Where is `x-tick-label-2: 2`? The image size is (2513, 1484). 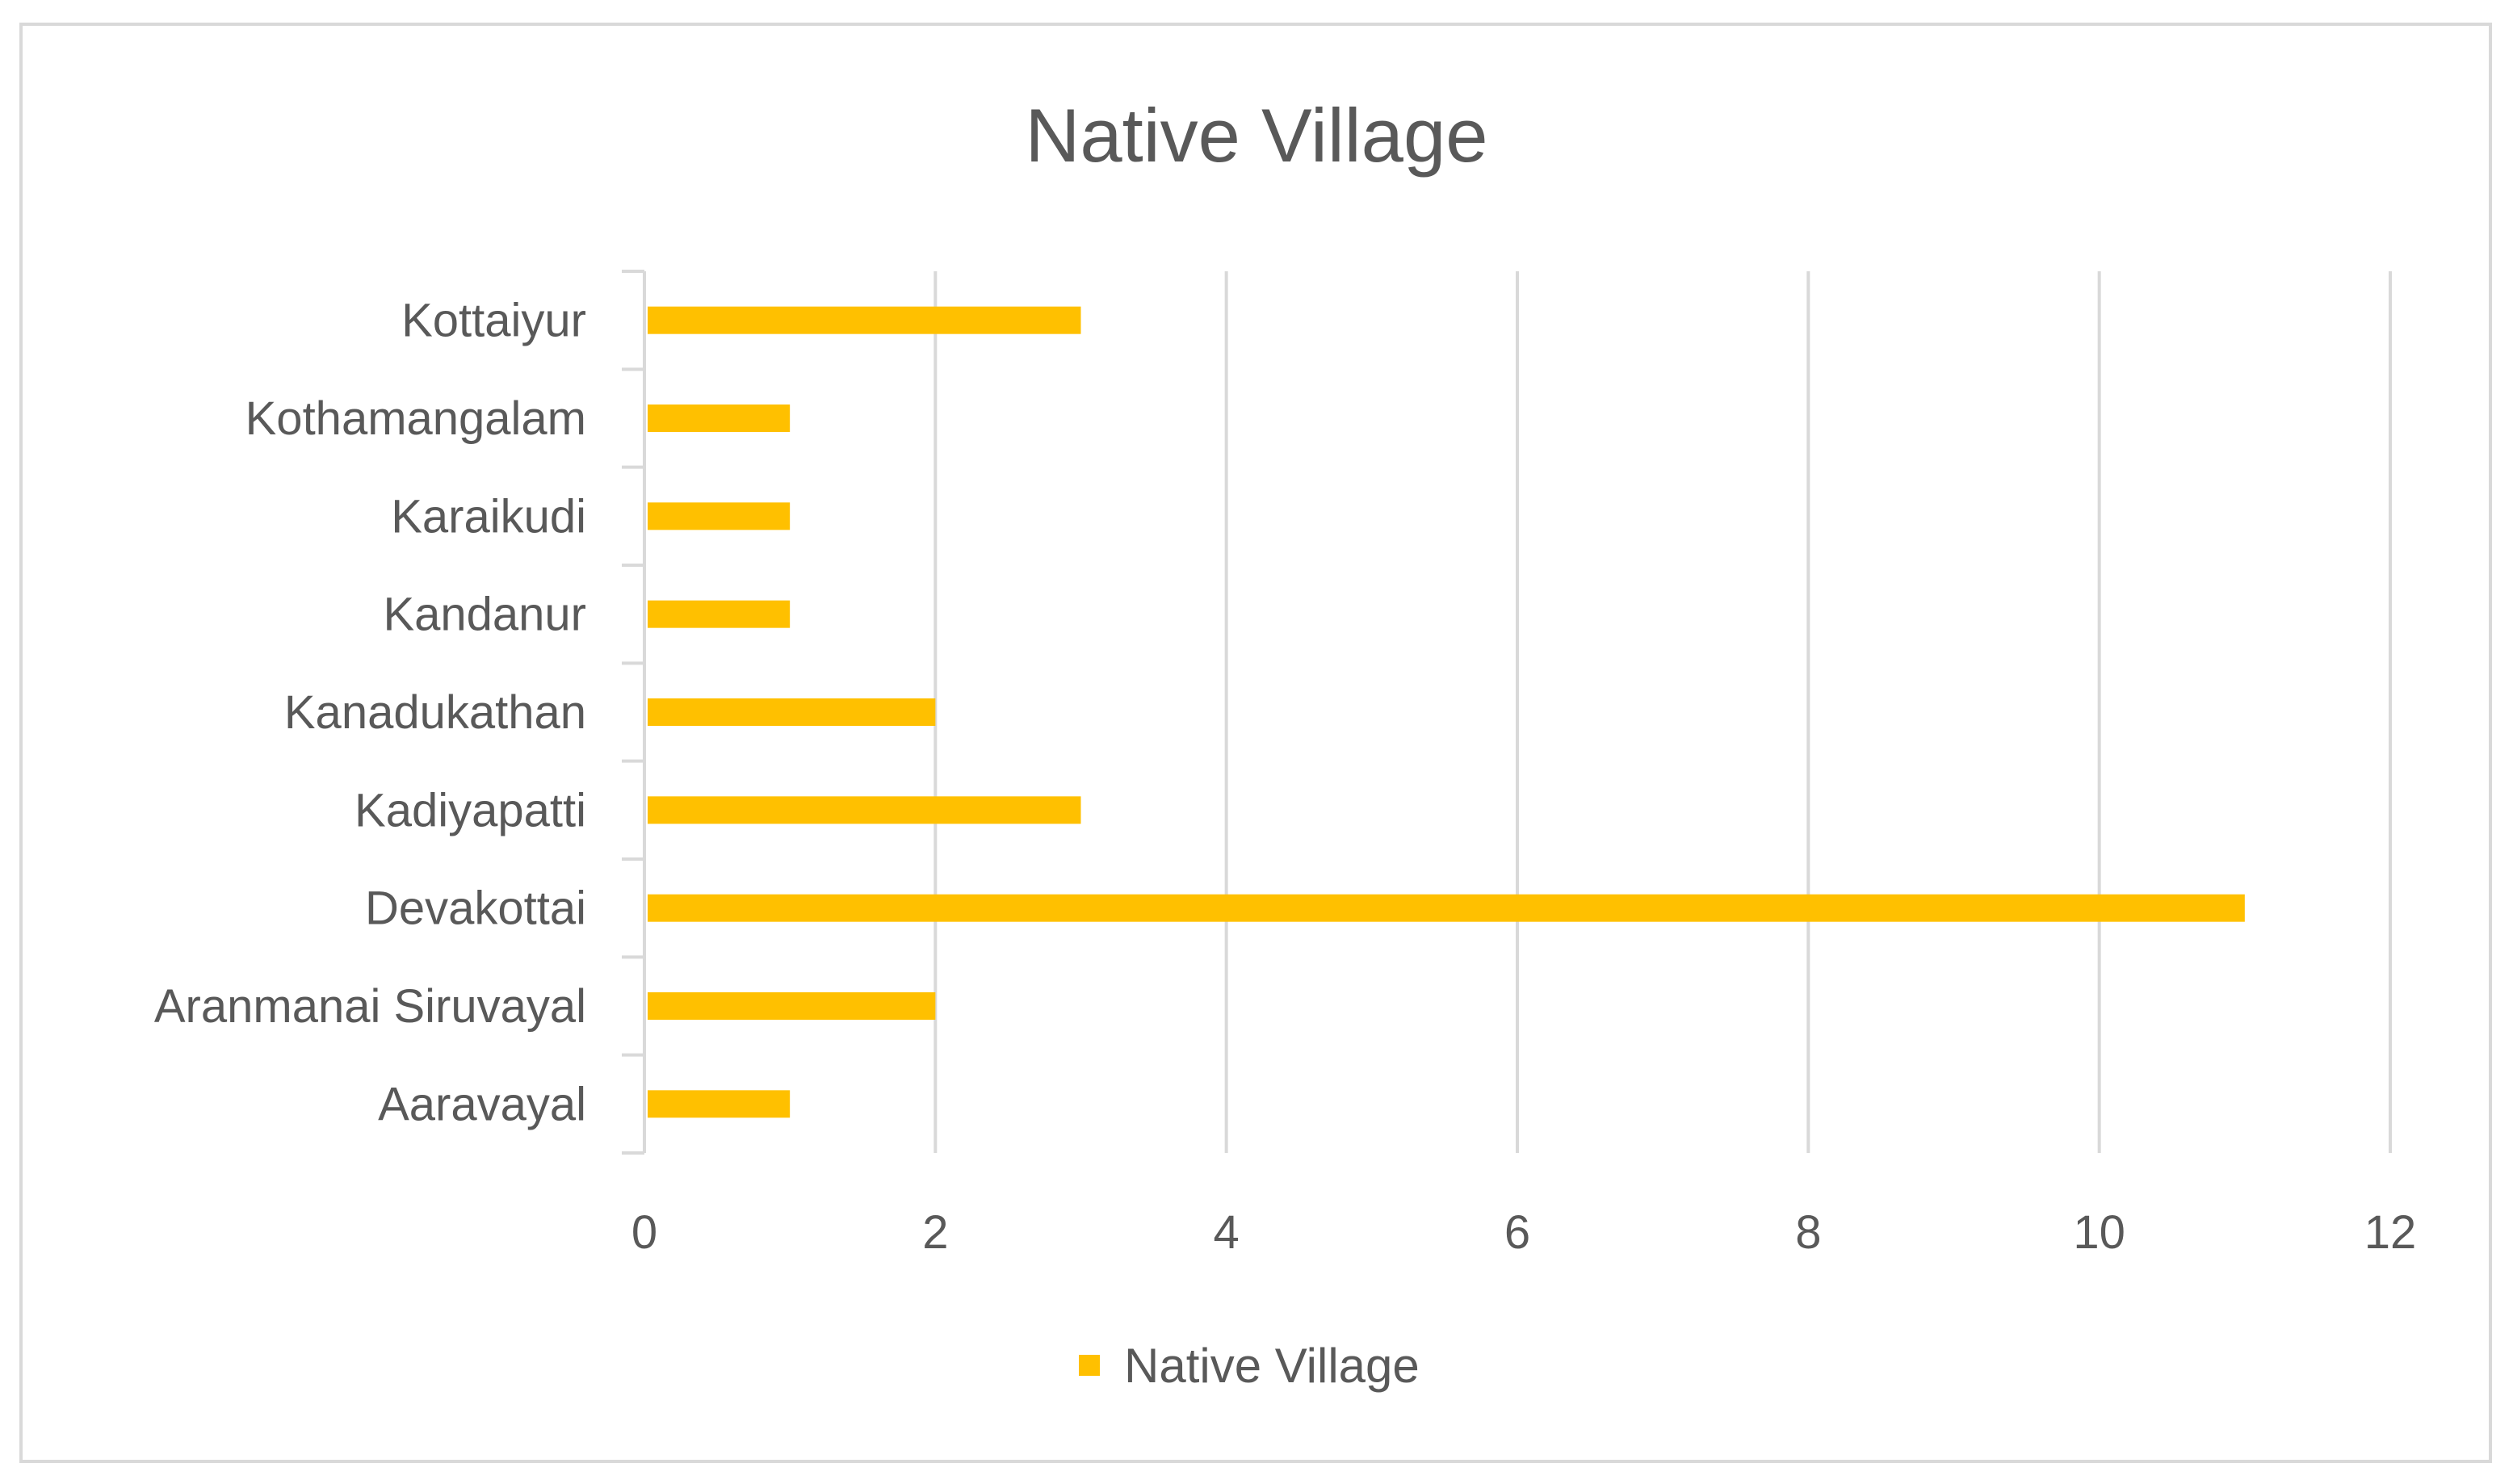
x-tick-label-2: 2 is located at coordinates (935, 1232).